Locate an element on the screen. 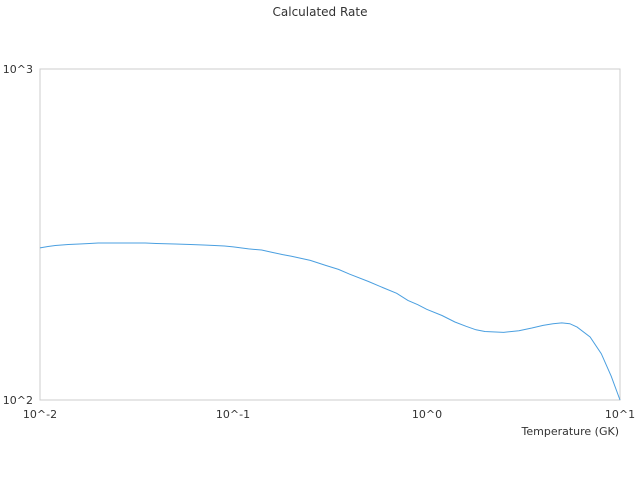 This screenshot has width=640, height=480. y-tick-label: 10^2 is located at coordinates (18, 400).